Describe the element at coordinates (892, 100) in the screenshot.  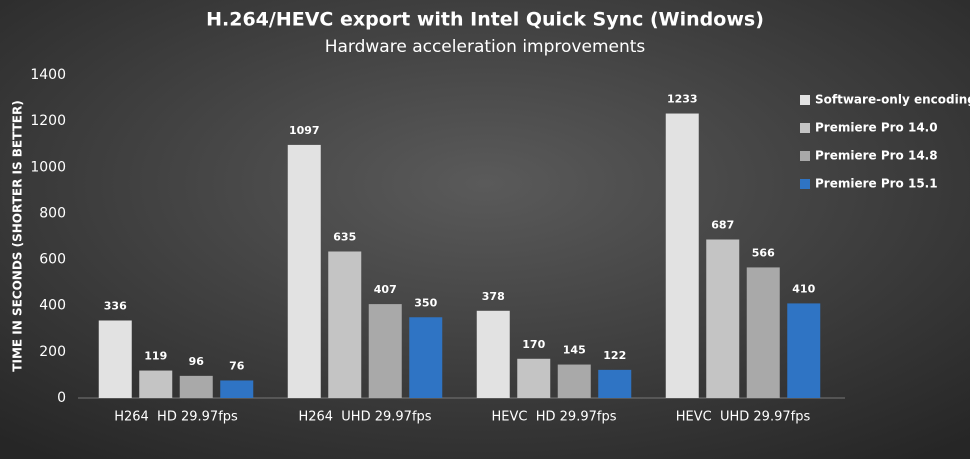
I see `legend-label: Software-only encoding` at that location.